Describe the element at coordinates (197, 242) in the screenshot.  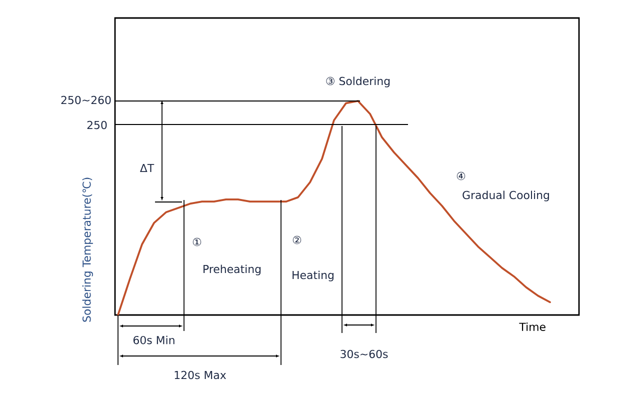
I see `annotation: ①` at that location.